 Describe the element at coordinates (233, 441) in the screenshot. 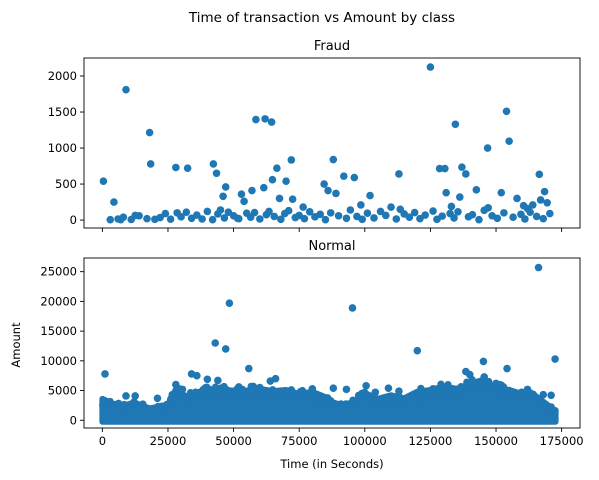

I see `x-tick-label: 50000` at that location.